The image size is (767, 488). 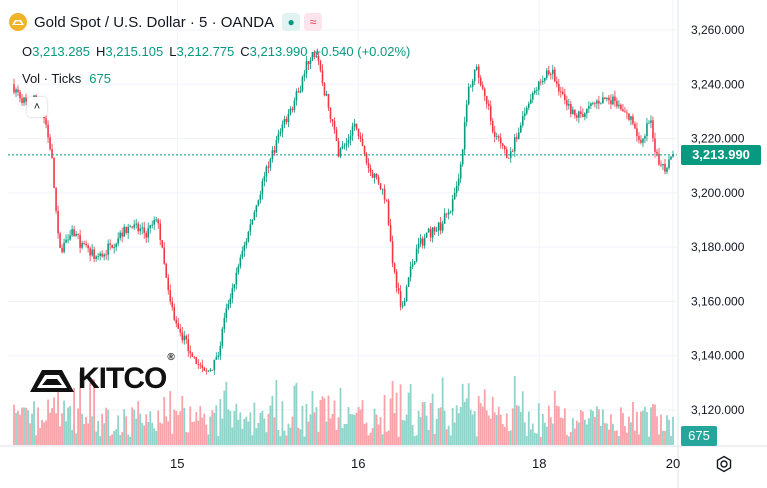 What do you see at coordinates (134, 51) in the screenshot?
I see `high-value: 3,215.105` at bounding box center [134, 51].